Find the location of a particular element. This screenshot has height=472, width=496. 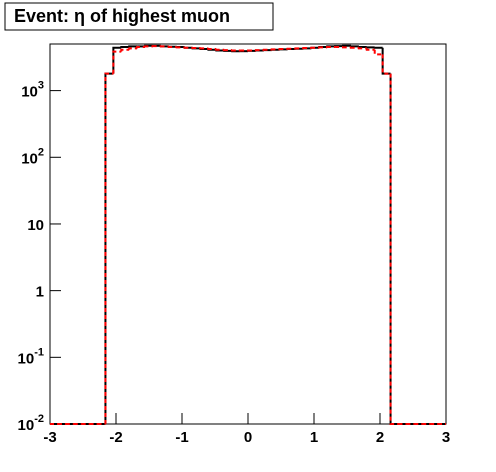

title-box is located at coordinates (139, 16).